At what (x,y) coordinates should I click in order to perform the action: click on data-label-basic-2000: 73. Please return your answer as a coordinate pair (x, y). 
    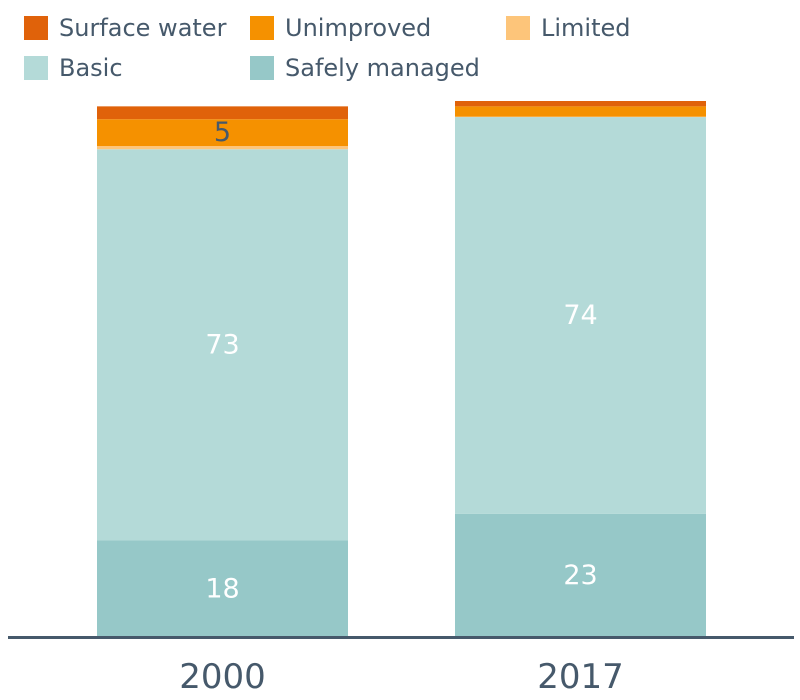
    Looking at the image, I should click on (222, 344).